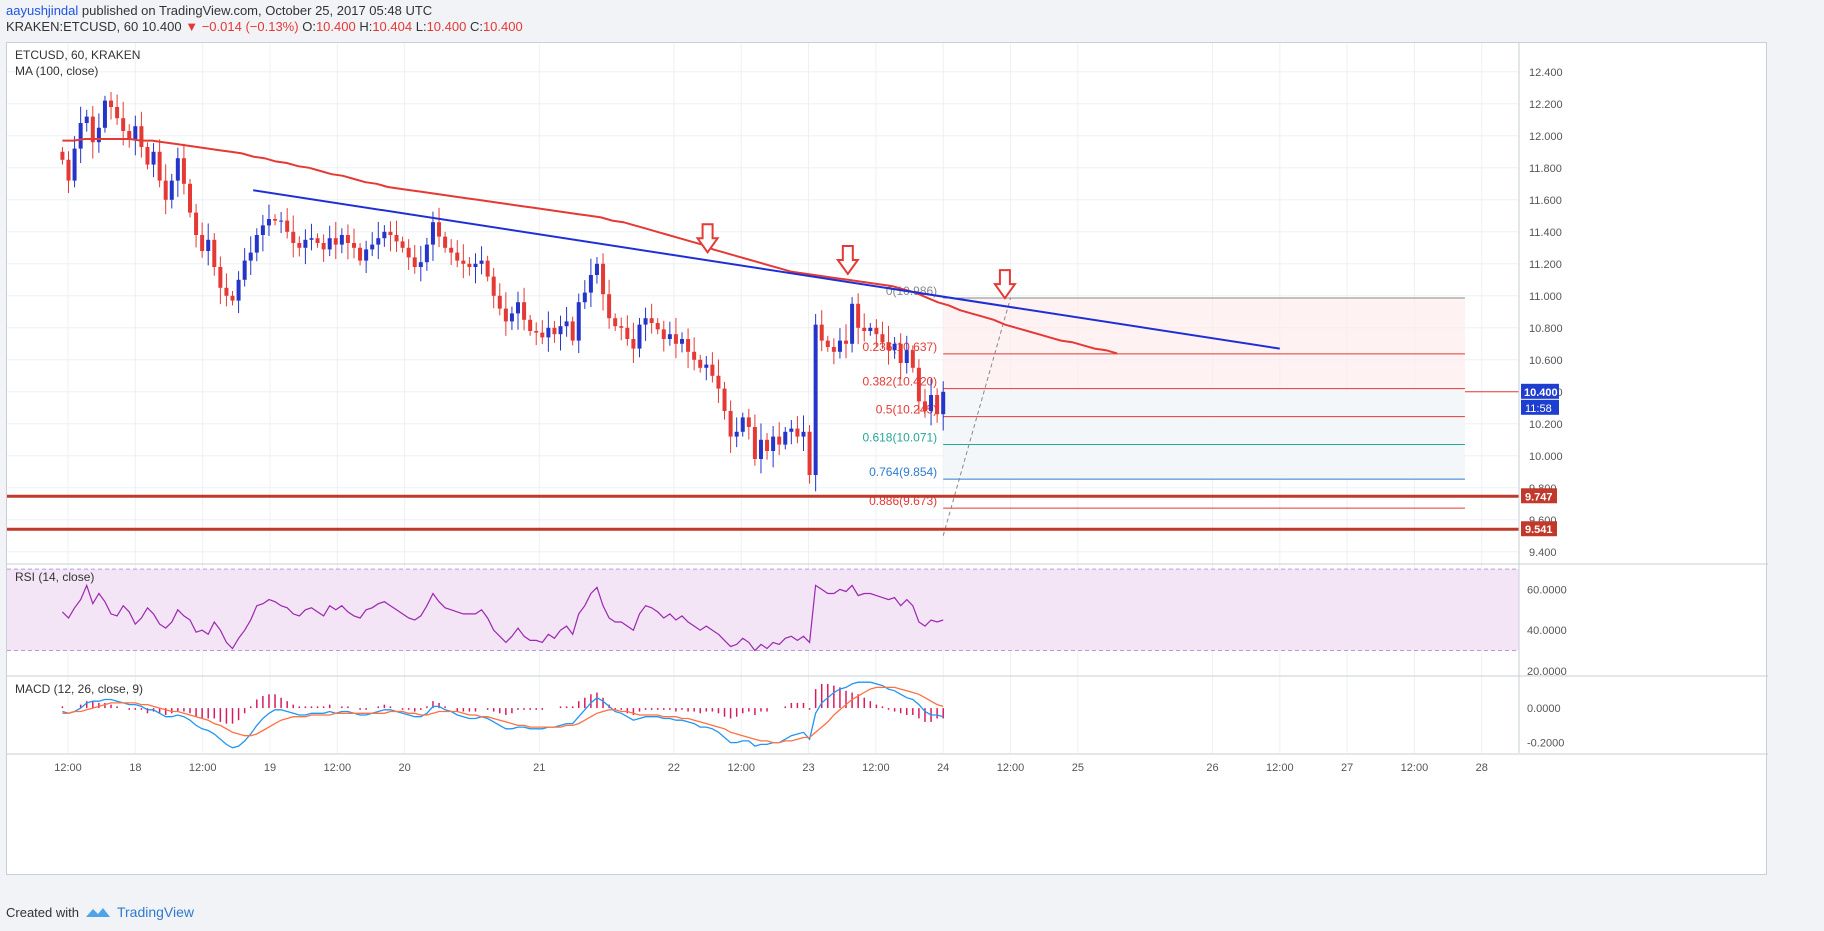 Image resolution: width=1824 pixels, height=931 pixels. I want to click on fib-level-label: 0.382(10.420), so click(899, 382).